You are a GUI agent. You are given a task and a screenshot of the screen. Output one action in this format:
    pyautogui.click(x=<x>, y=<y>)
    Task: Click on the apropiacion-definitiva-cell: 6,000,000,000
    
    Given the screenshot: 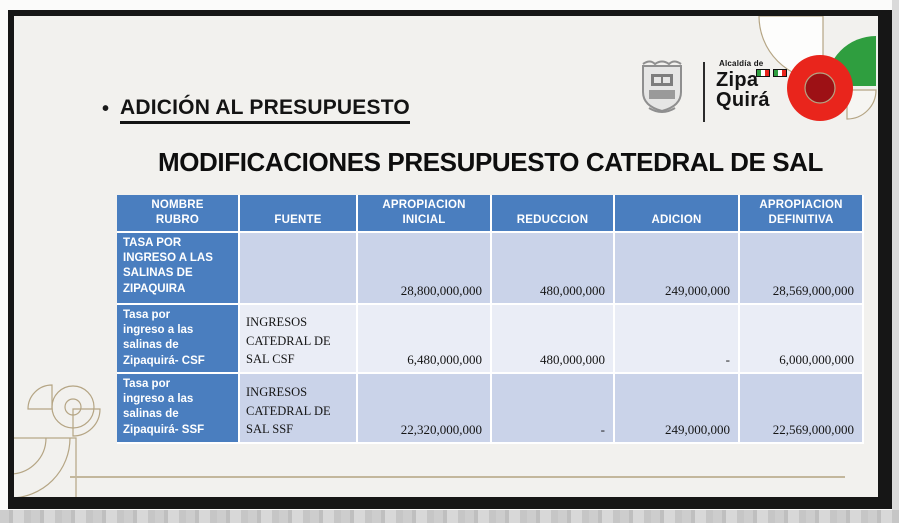 What is the action you would take?
    pyautogui.click(x=802, y=339)
    